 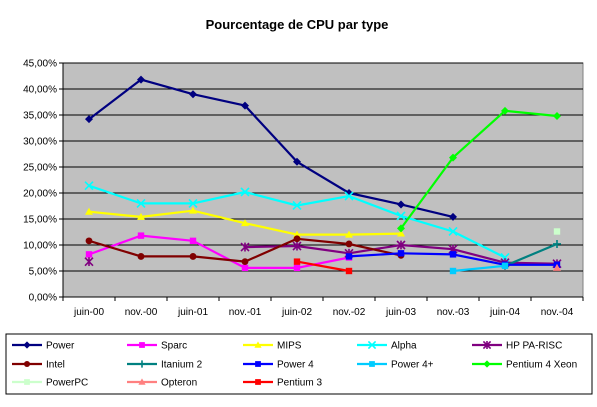 What do you see at coordinates (295, 365) in the screenshot?
I see `legend-label: Power 4` at bounding box center [295, 365].